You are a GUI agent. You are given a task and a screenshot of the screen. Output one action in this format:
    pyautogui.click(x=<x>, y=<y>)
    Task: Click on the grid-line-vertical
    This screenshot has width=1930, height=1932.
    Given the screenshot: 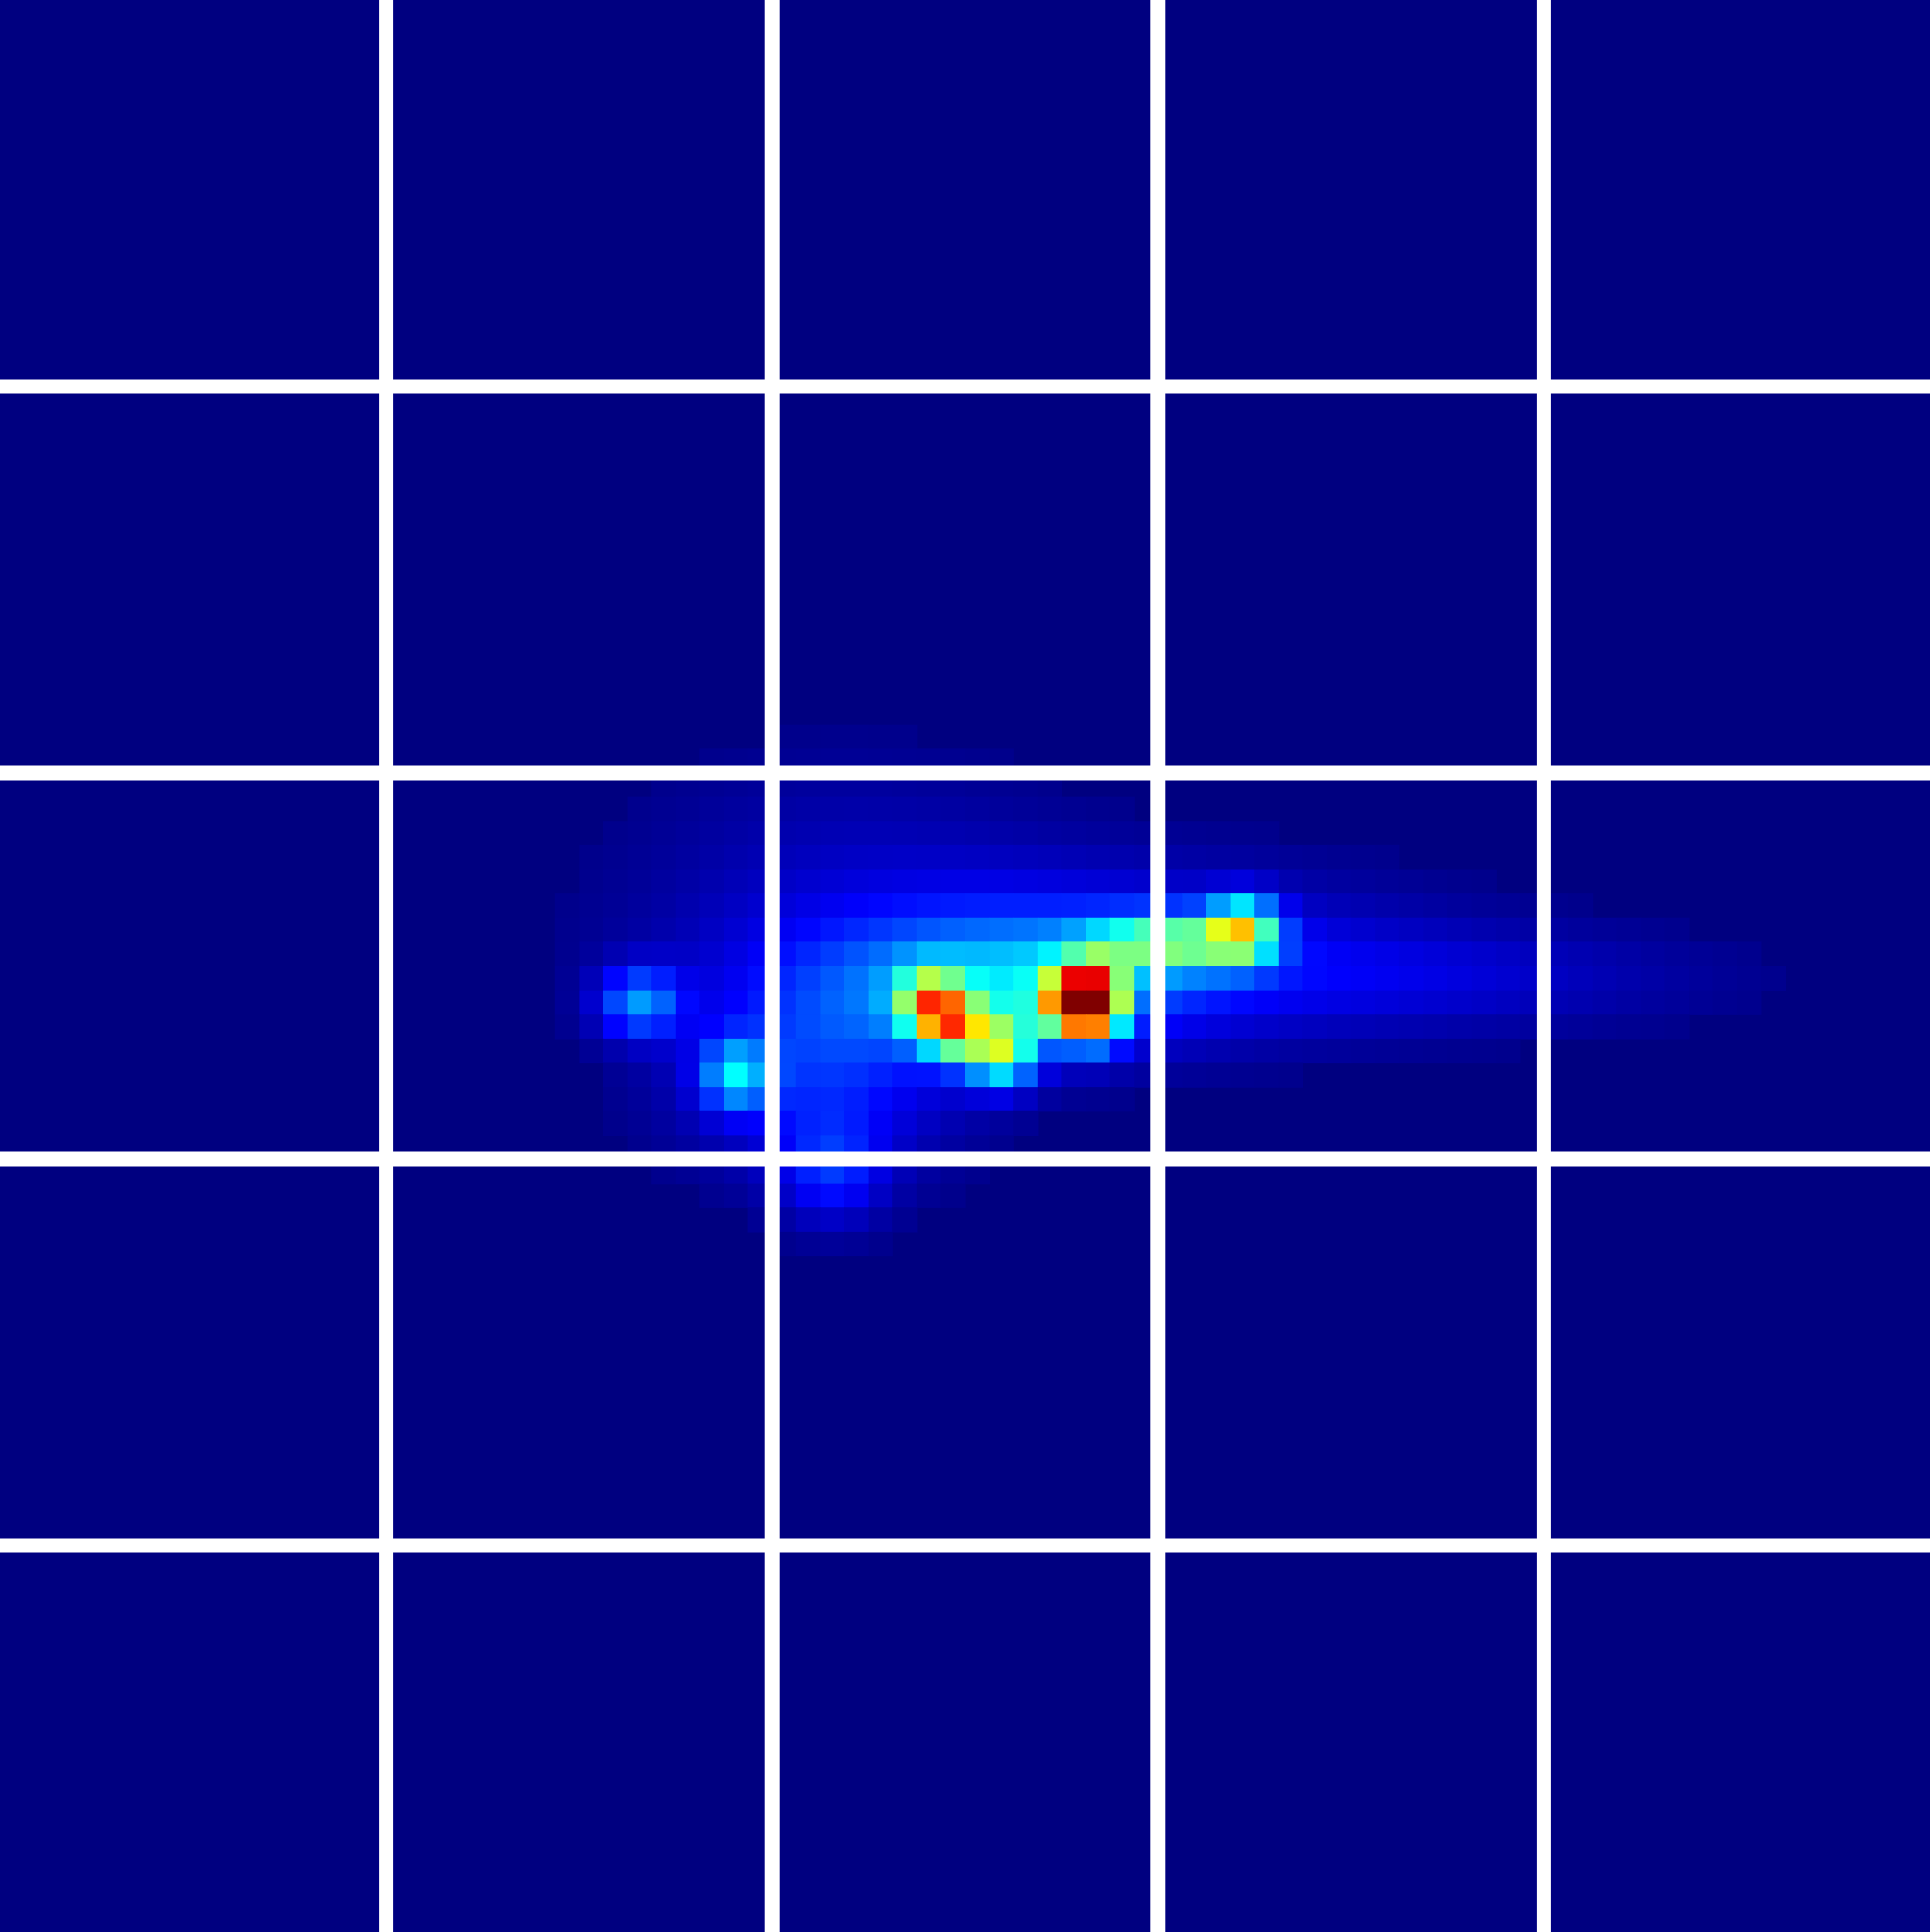 What is the action you would take?
    pyautogui.click(x=386, y=966)
    